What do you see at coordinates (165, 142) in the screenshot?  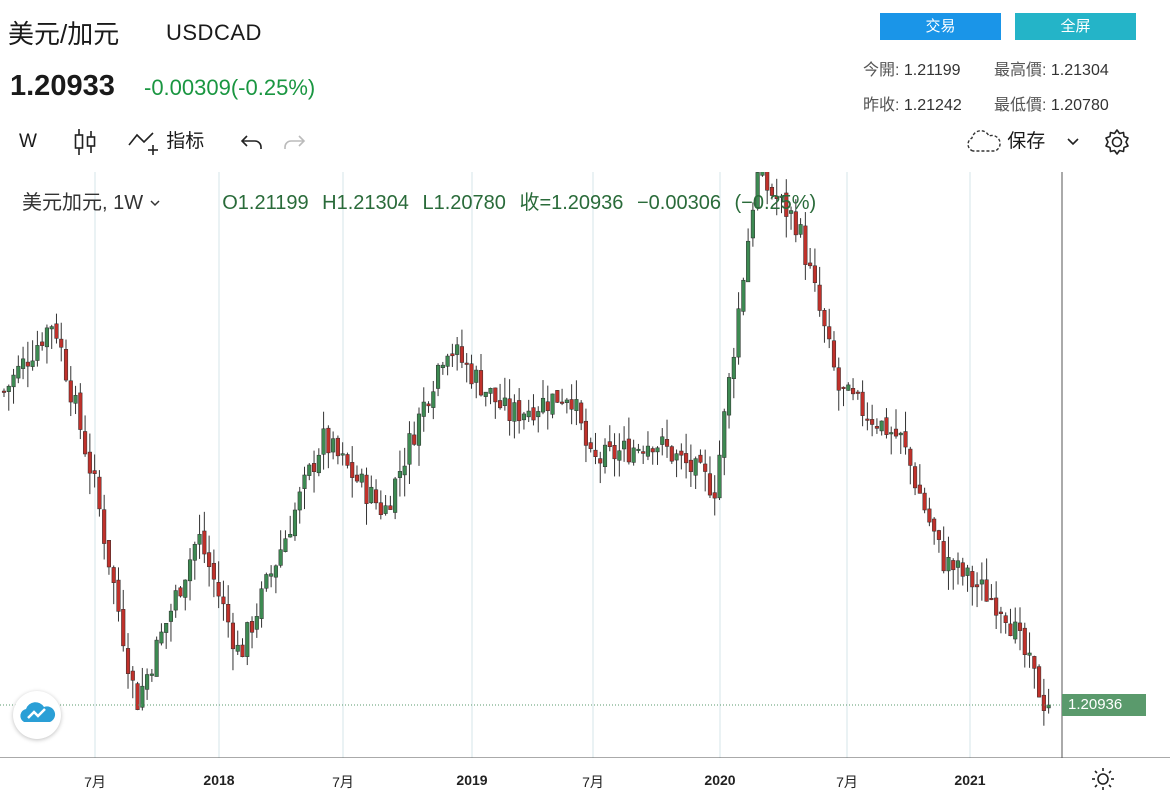 I see `indicators-button: 指标` at bounding box center [165, 142].